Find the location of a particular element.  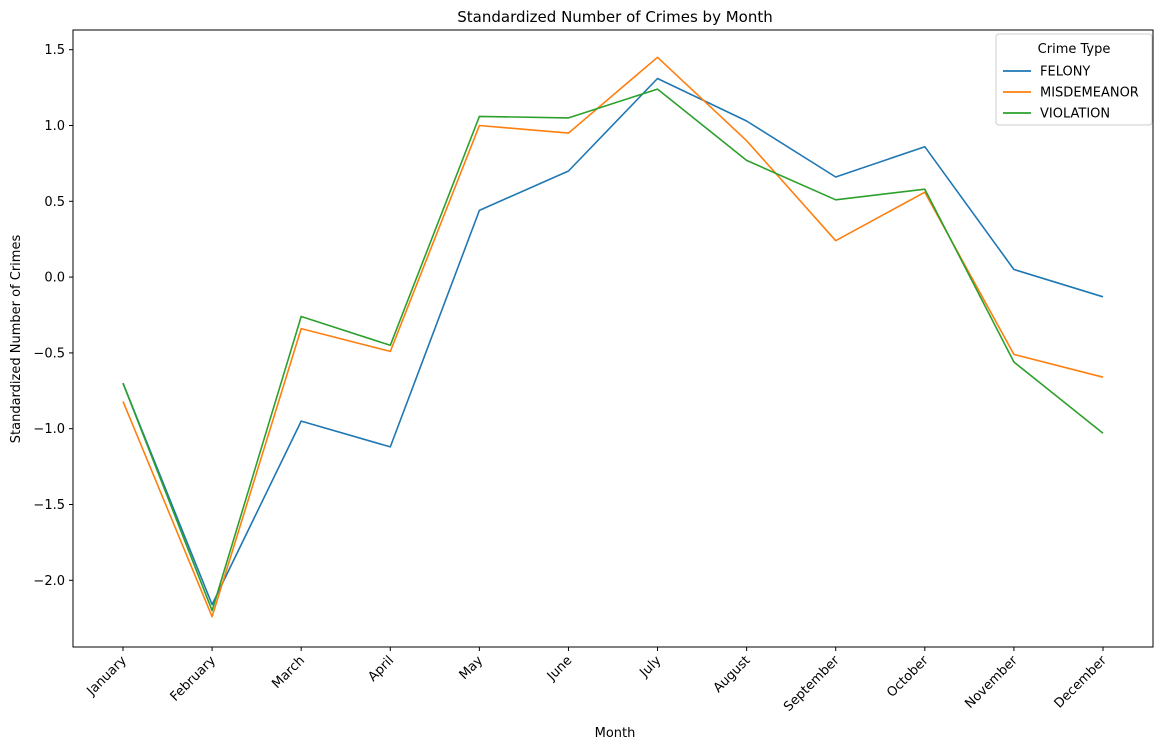

x-tick-label: February is located at coordinates (194, 679).